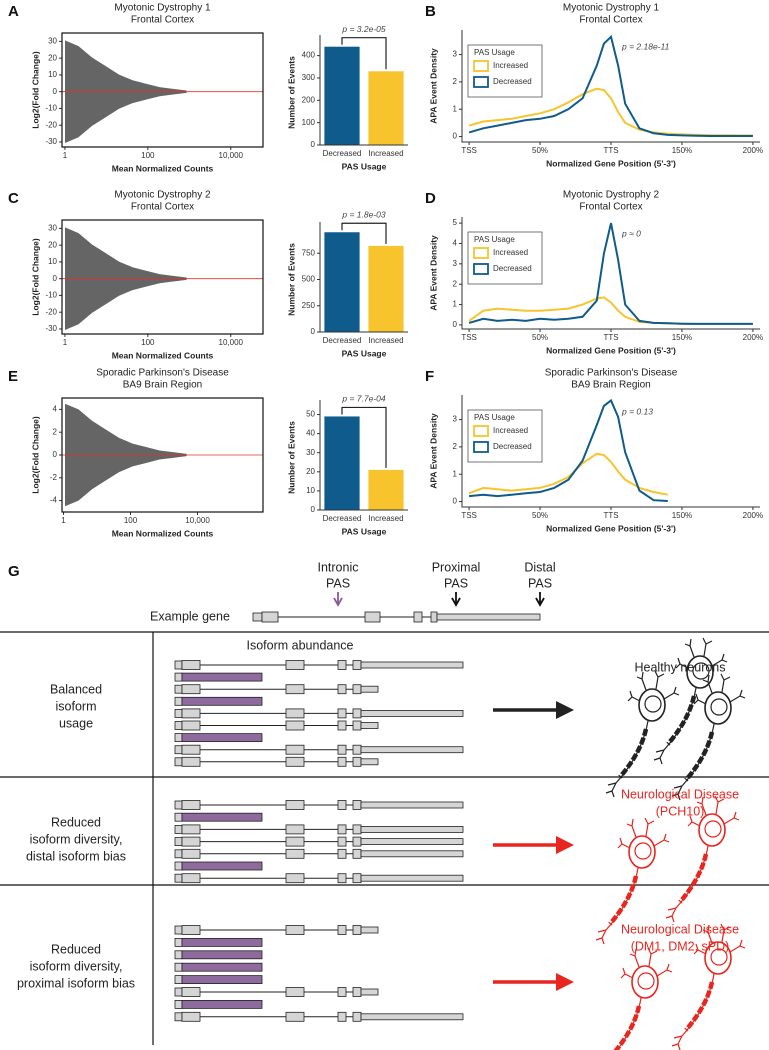 The width and height of the screenshot is (769, 1050). Describe the element at coordinates (430, 11) in the screenshot. I see `panel-letter: B` at that location.